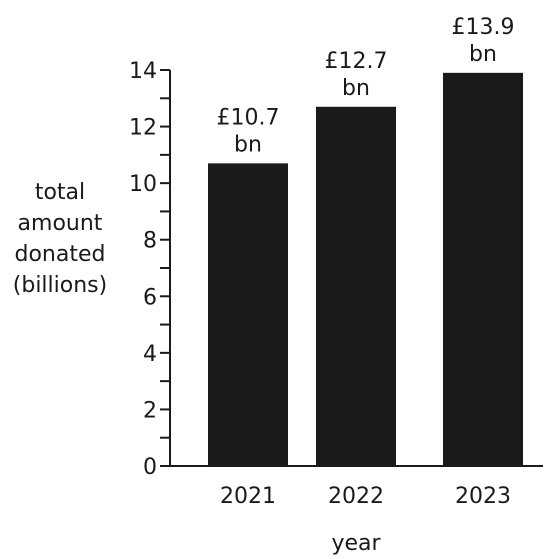  I want to click on bar-2021, so click(248, 315).